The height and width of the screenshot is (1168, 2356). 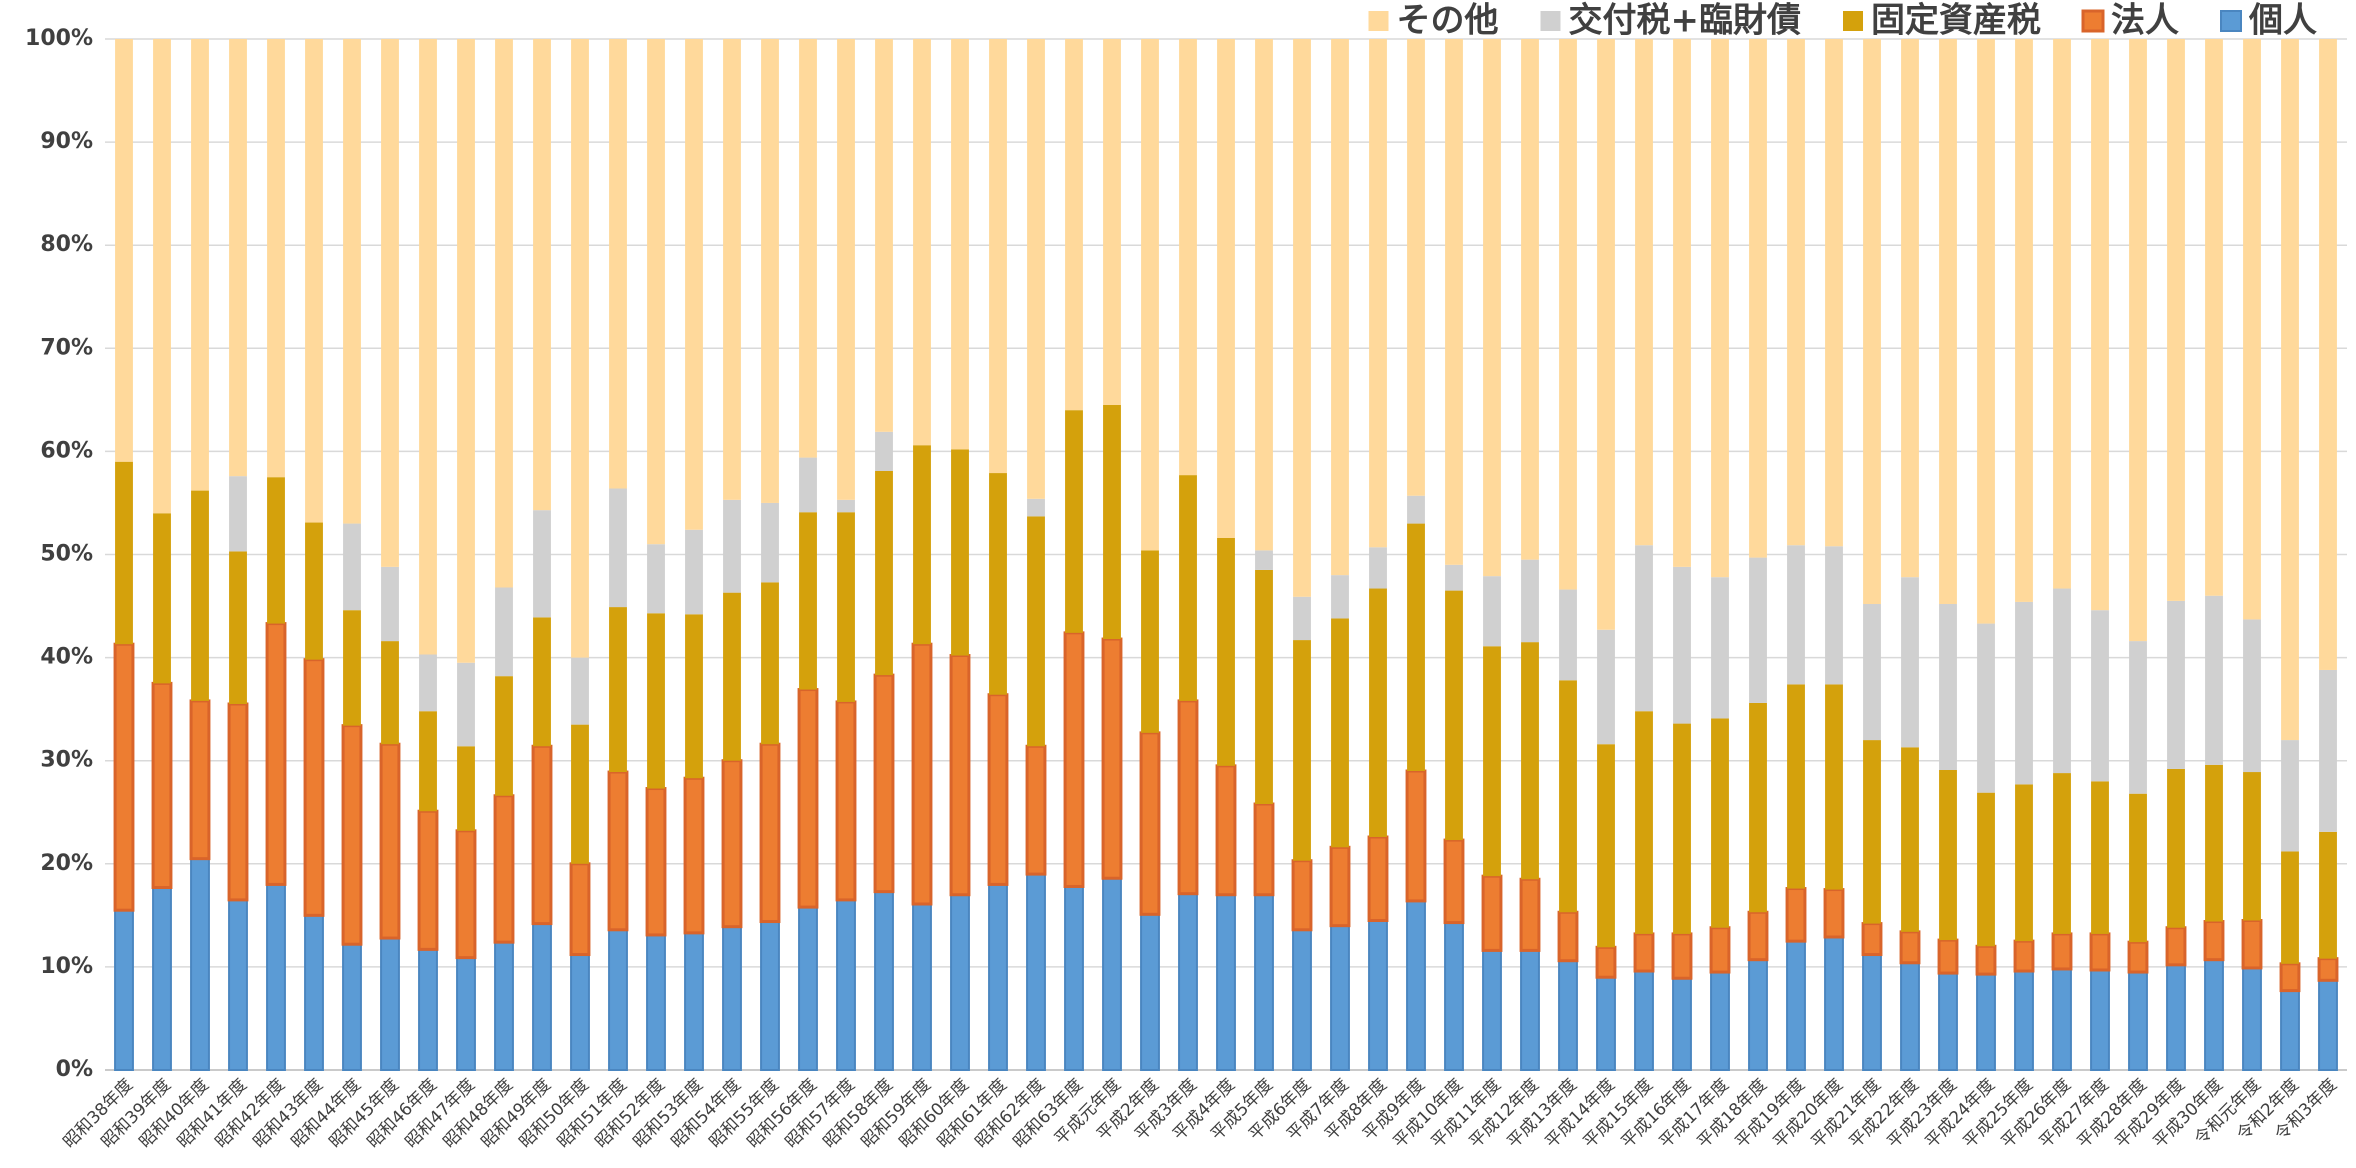 I want to click on legend-label: その他, so click(x=1448, y=21).